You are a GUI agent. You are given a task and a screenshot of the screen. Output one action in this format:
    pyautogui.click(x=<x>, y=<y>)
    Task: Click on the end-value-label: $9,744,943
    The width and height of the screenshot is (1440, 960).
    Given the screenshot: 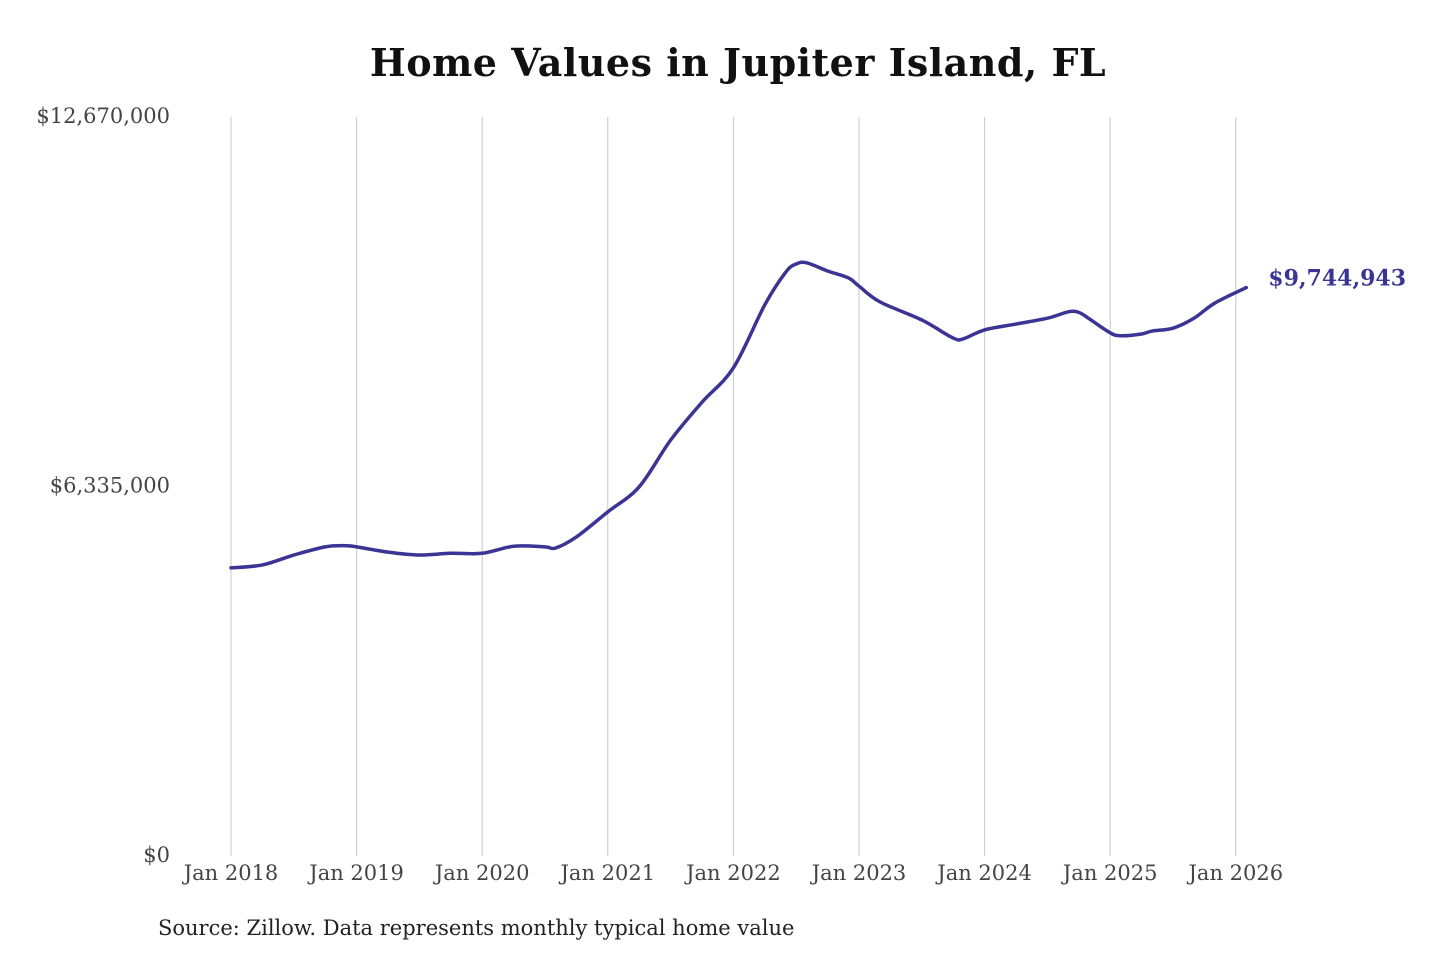 What is the action you would take?
    pyautogui.click(x=1337, y=279)
    